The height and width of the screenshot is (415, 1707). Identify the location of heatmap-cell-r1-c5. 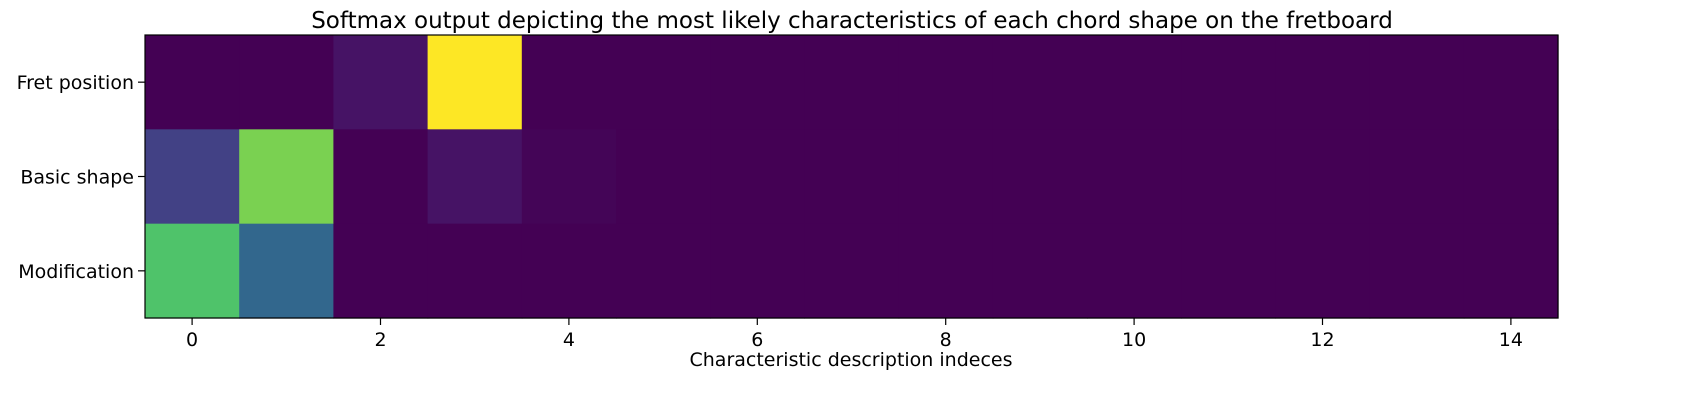
(663, 177).